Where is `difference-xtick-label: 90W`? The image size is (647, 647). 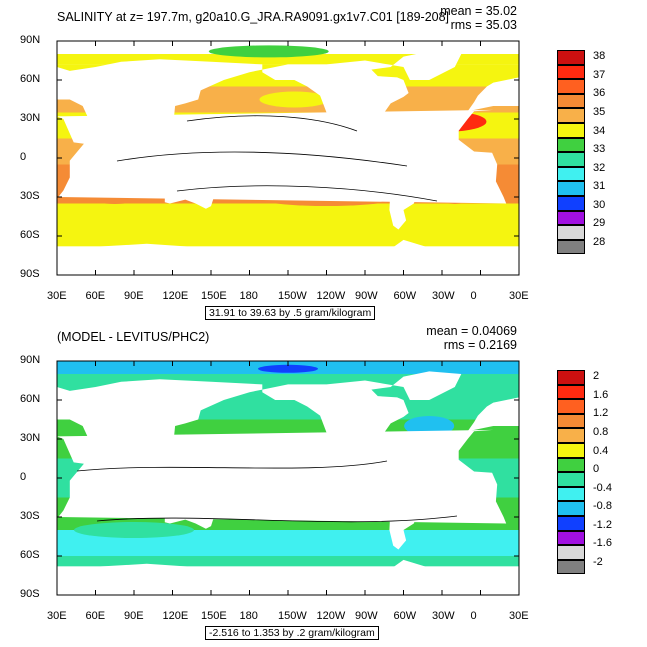
difference-xtick-label: 90W is located at coordinates (366, 616).